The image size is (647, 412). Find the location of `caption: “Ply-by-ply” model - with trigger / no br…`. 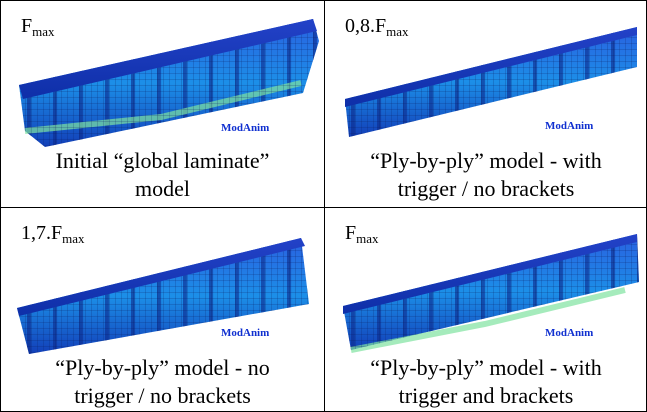

caption: “Ply-by-ply” model - with trigger / no br… is located at coordinates (485, 175).